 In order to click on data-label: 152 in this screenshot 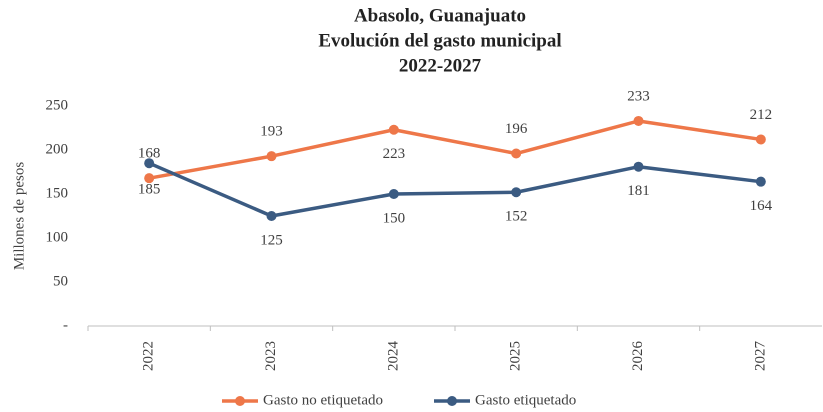, I will do `click(516, 217)`.